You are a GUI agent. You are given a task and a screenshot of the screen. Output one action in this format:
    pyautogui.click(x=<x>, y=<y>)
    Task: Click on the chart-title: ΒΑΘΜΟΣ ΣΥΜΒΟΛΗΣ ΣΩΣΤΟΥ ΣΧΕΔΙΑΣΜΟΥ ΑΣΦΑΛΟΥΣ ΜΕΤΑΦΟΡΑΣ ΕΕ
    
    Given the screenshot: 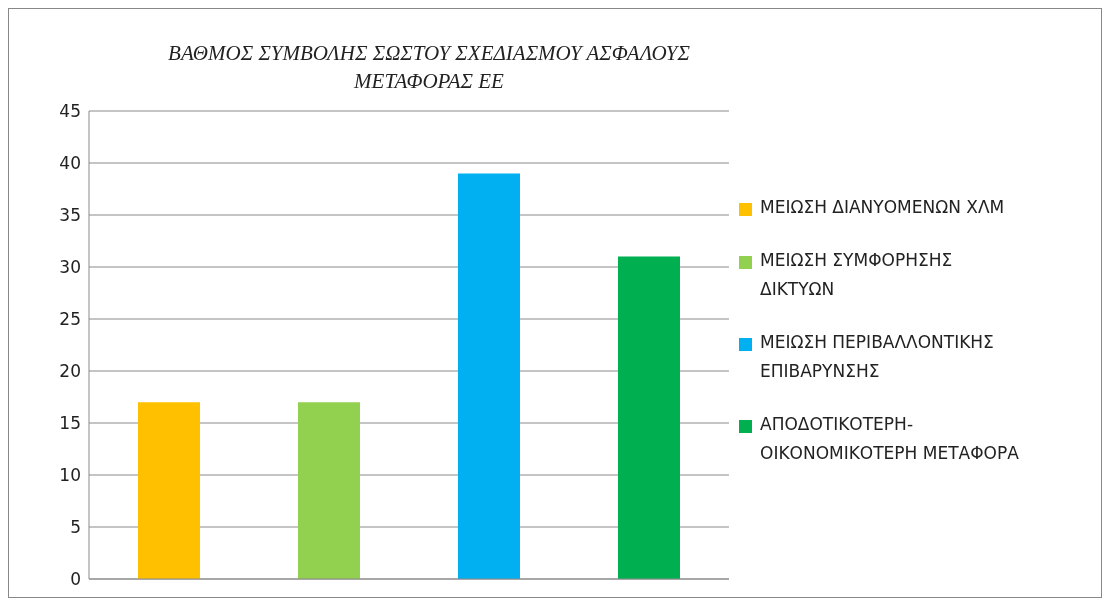 What is the action you would take?
    pyautogui.click(x=429, y=67)
    